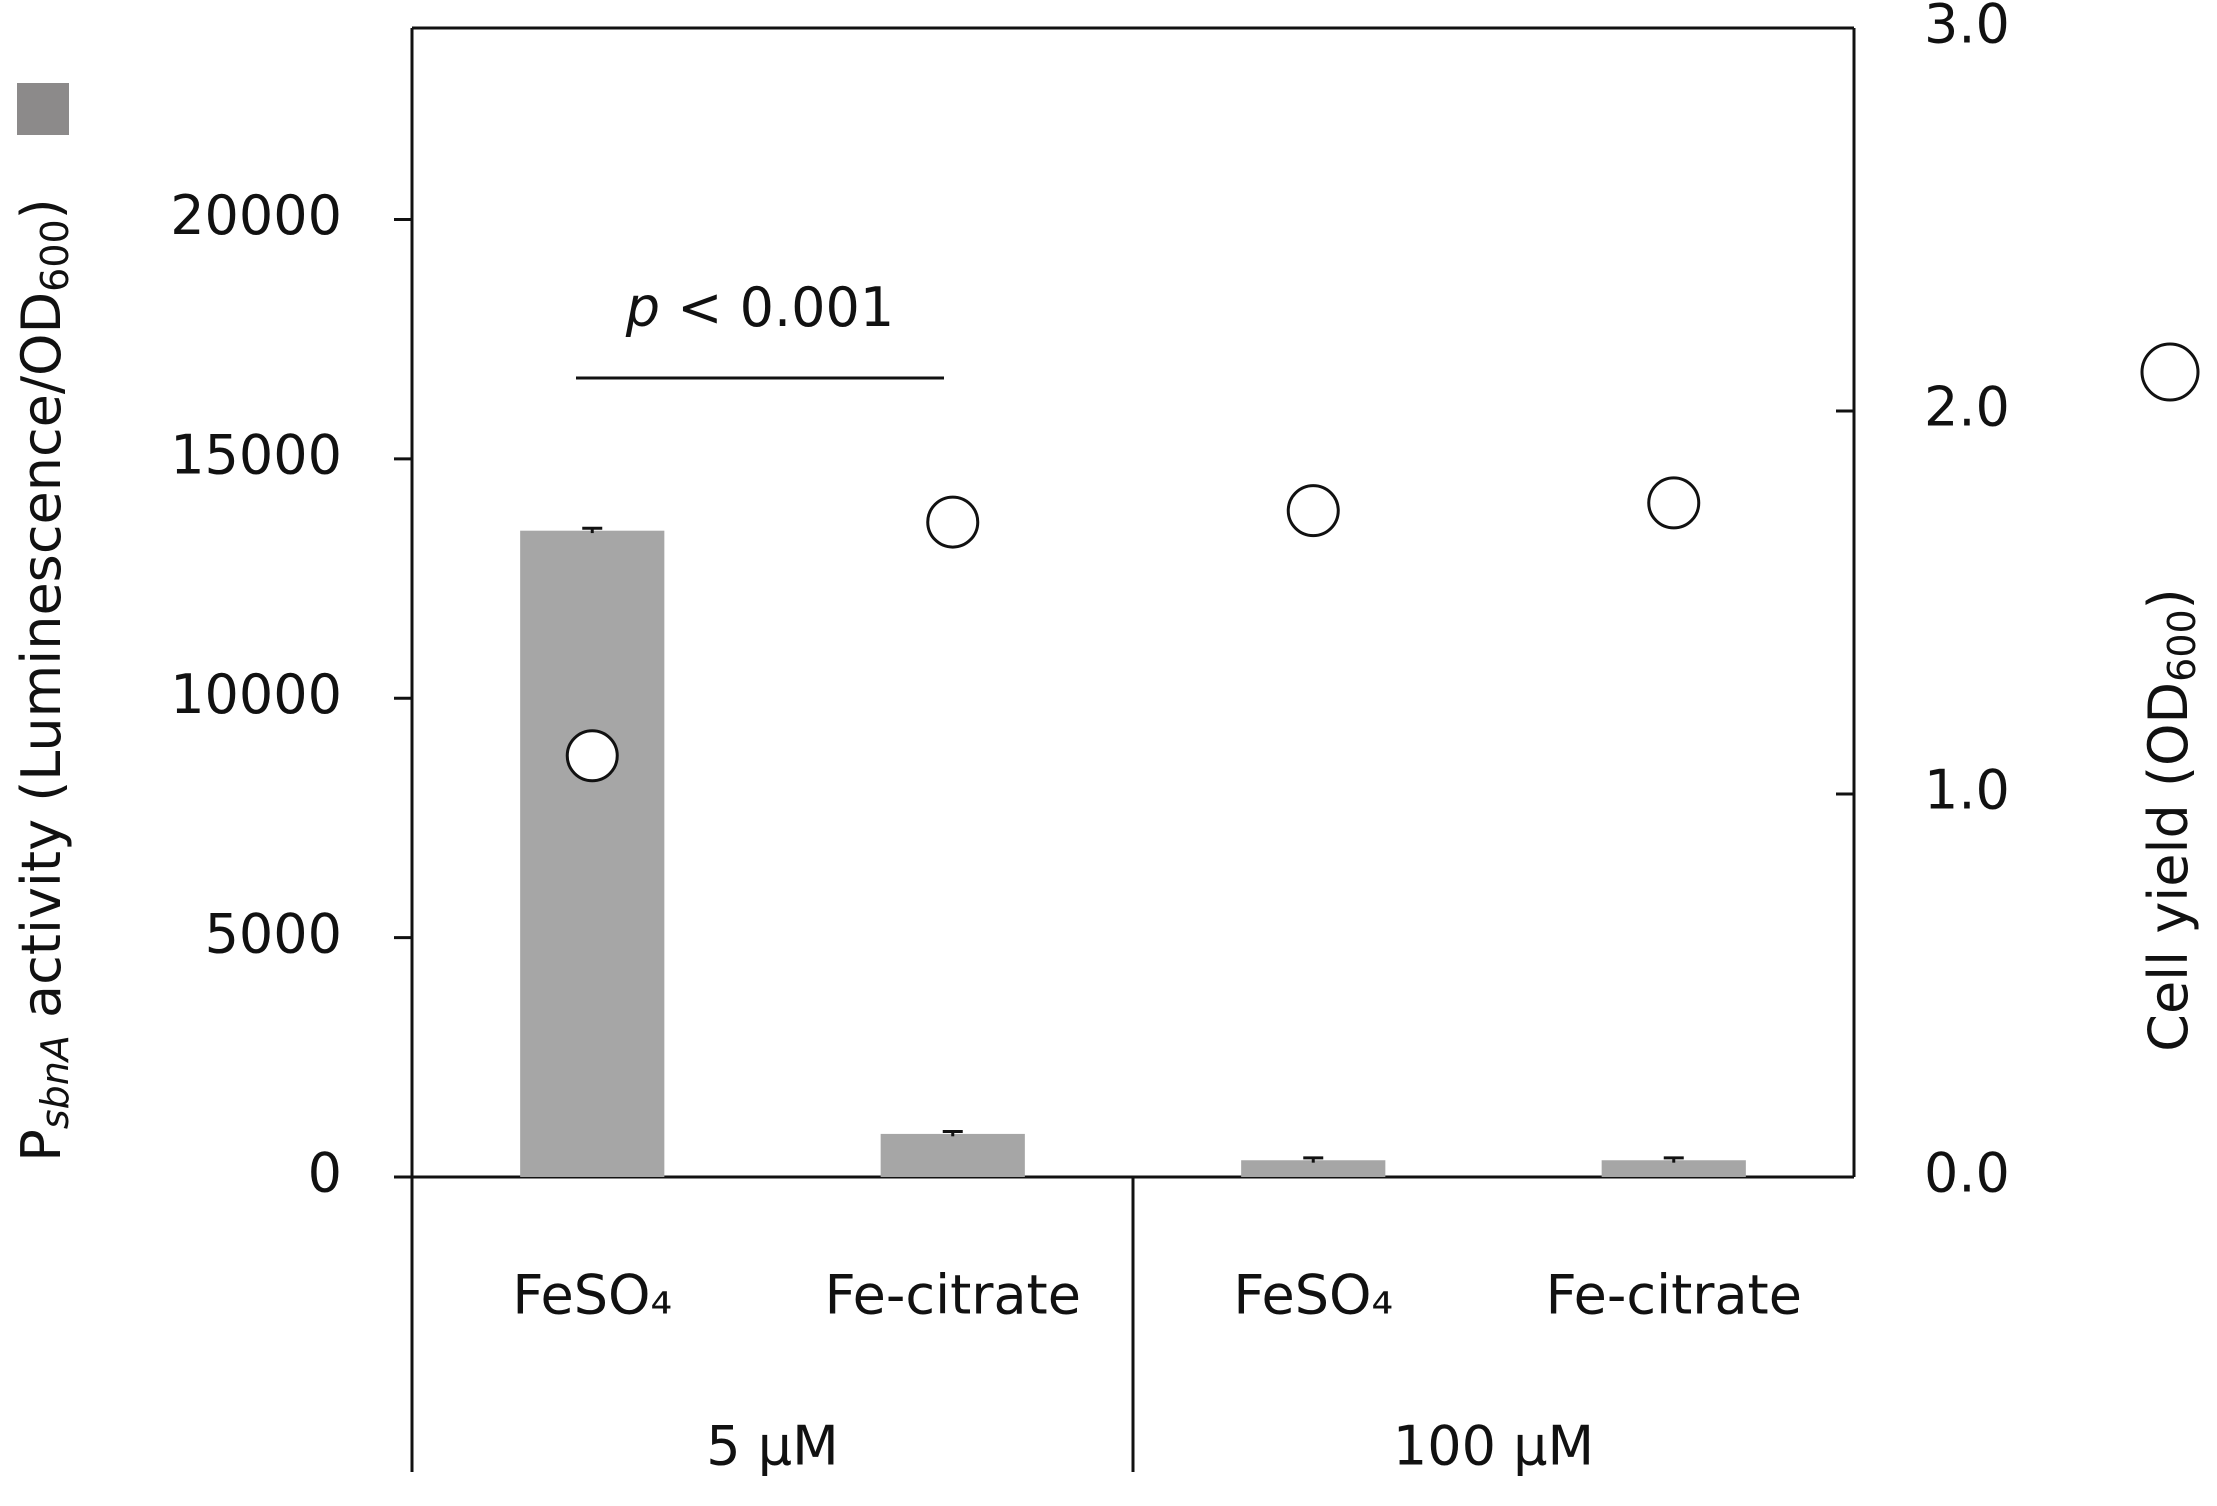  Describe the element at coordinates (1967, 407) in the screenshot. I see `y2-tick-label: 2.0` at that location.